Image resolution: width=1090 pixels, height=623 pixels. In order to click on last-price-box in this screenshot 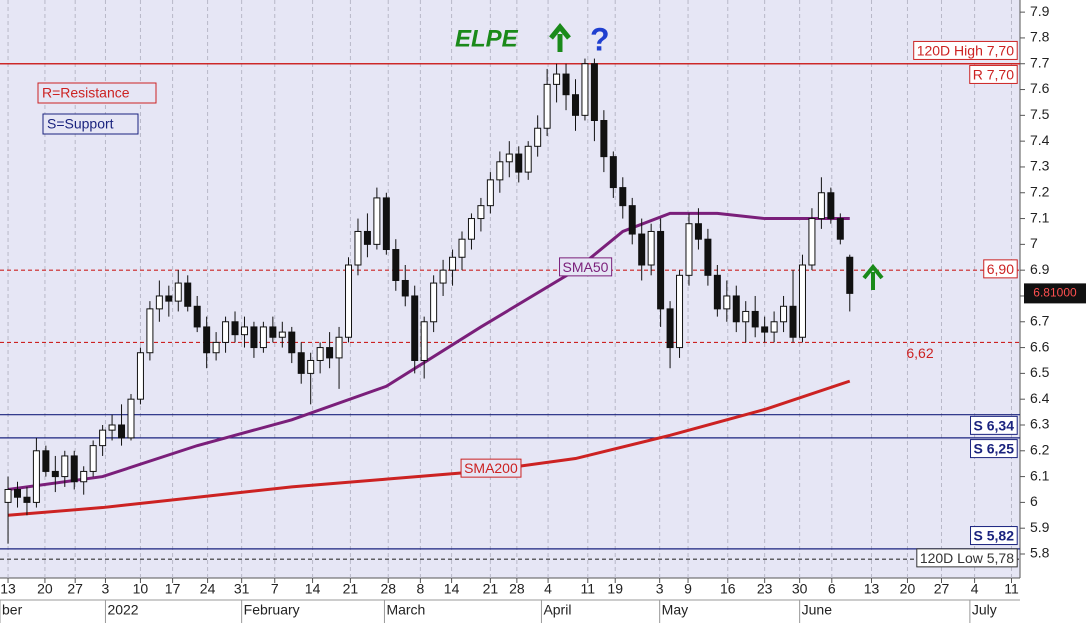, I will do `click(1055, 293)`.